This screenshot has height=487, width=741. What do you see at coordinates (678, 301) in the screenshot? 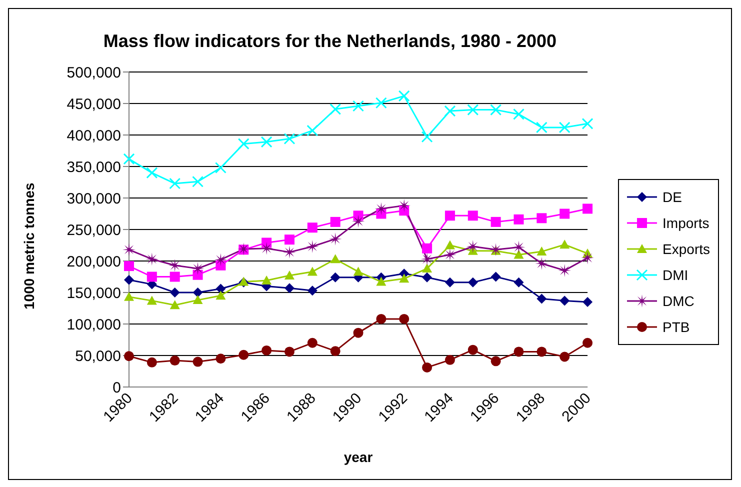
I see `legend-label: DMC` at bounding box center [678, 301].